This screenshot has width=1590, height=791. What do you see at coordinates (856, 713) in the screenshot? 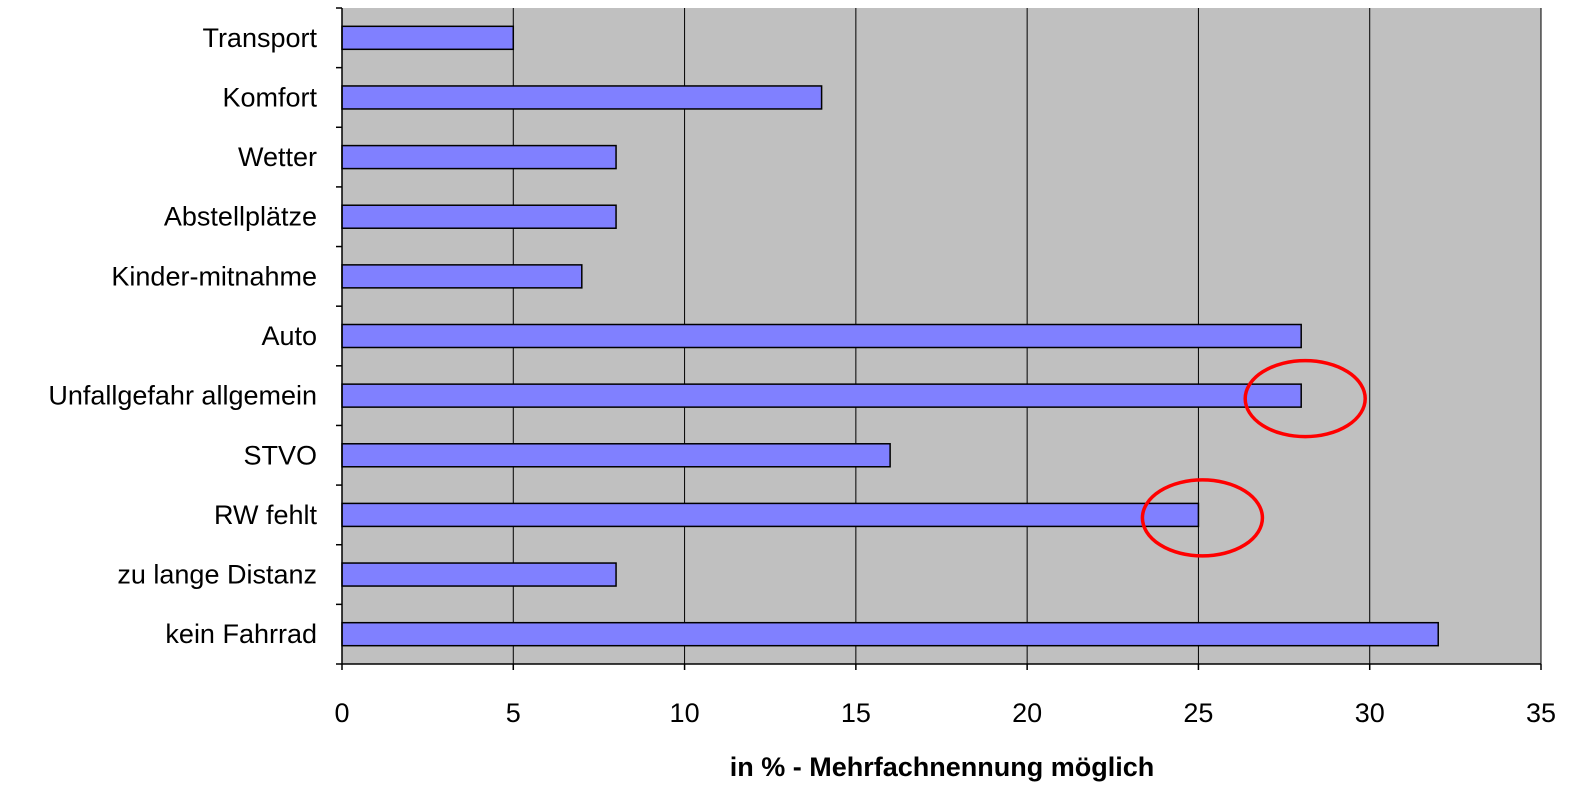
I see `x-tick-label: 15` at bounding box center [856, 713].